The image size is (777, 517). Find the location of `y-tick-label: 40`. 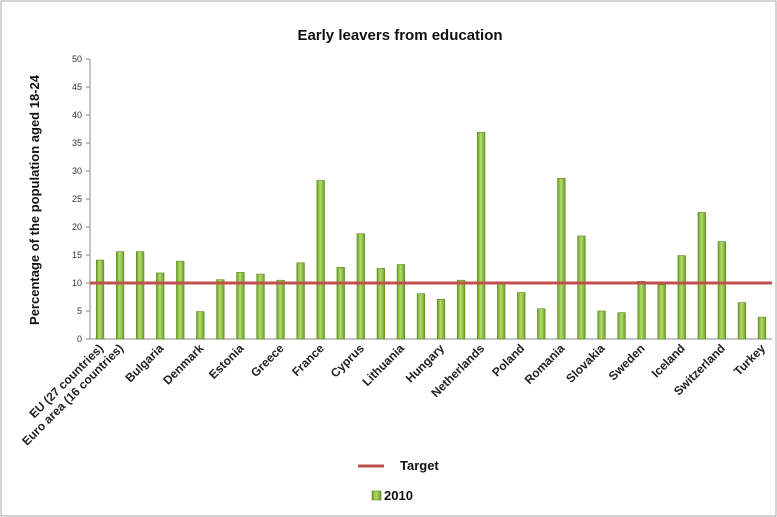

y-tick-label: 40 is located at coordinates (77, 115).